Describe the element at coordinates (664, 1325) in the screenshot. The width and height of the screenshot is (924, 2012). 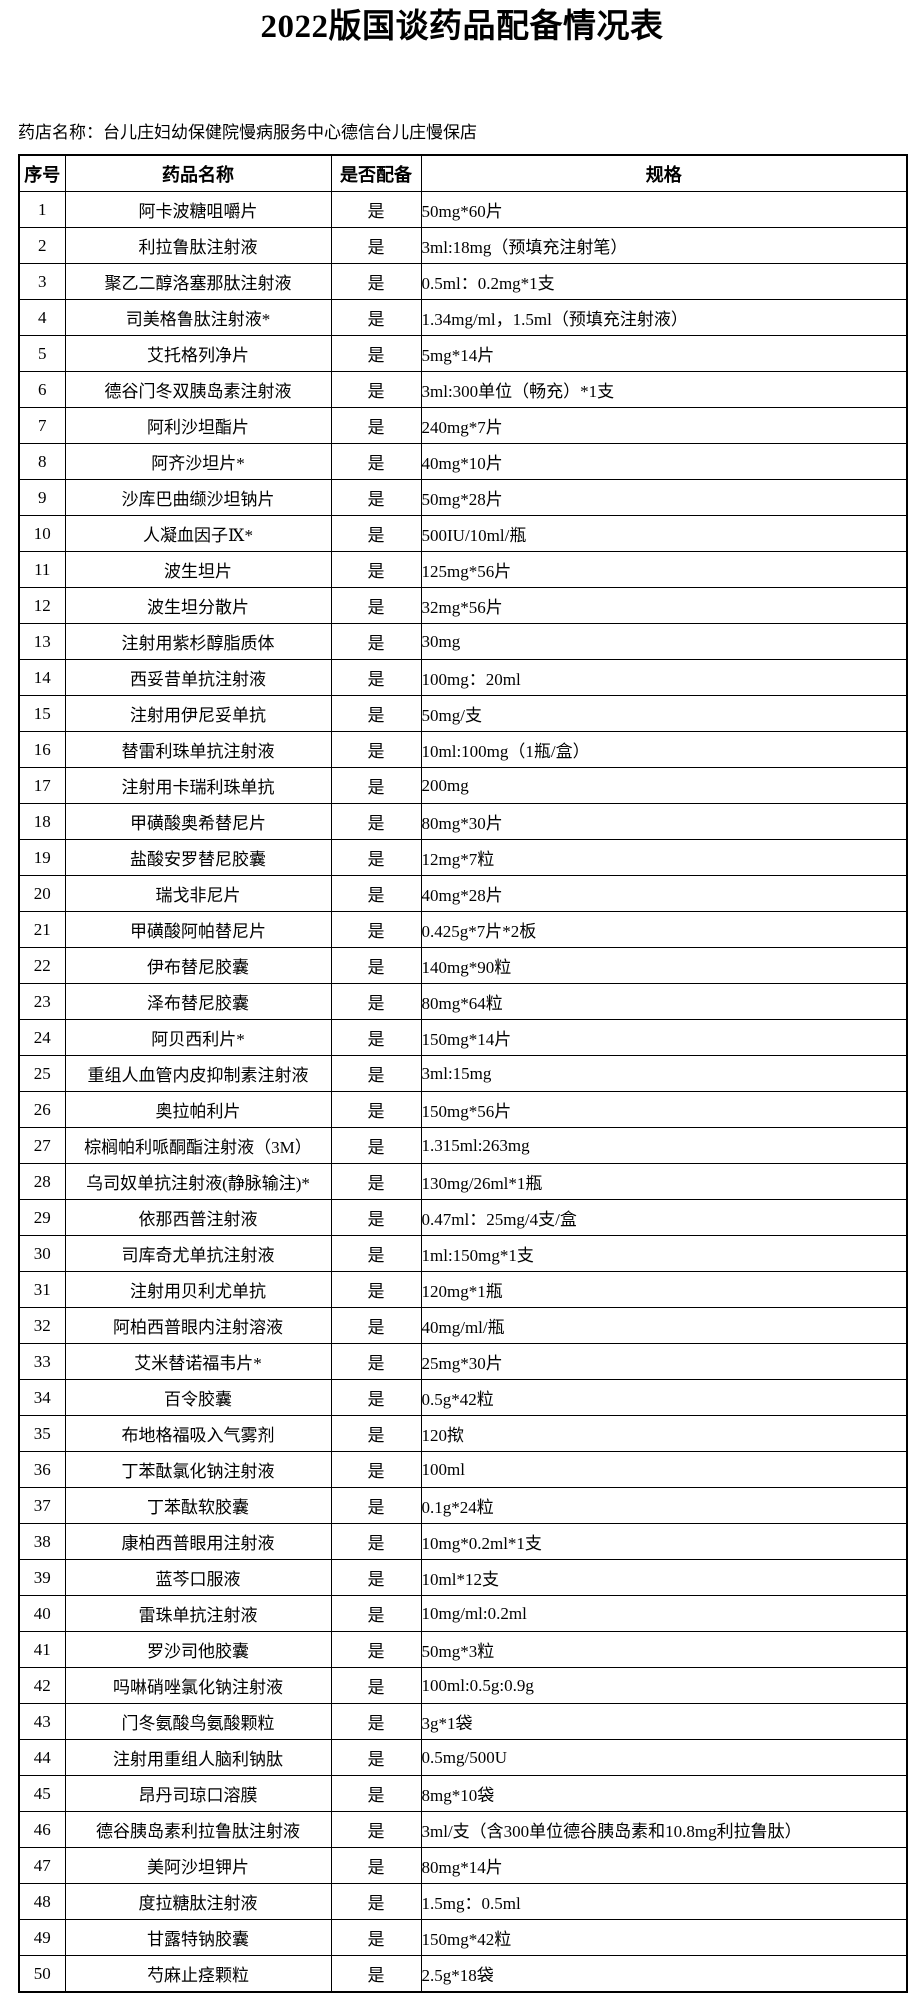
I see `spec-cell: 40mg/ml/瓶` at that location.